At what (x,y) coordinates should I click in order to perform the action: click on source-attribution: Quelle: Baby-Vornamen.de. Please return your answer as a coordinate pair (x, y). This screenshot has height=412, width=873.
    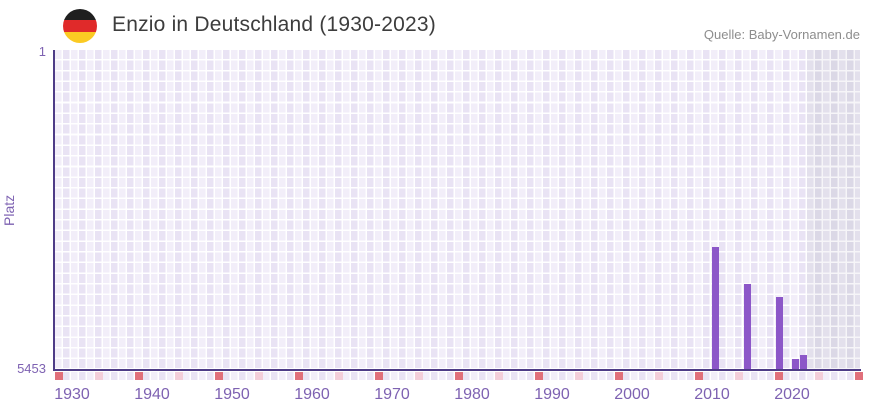
    Looking at the image, I should click on (781, 34).